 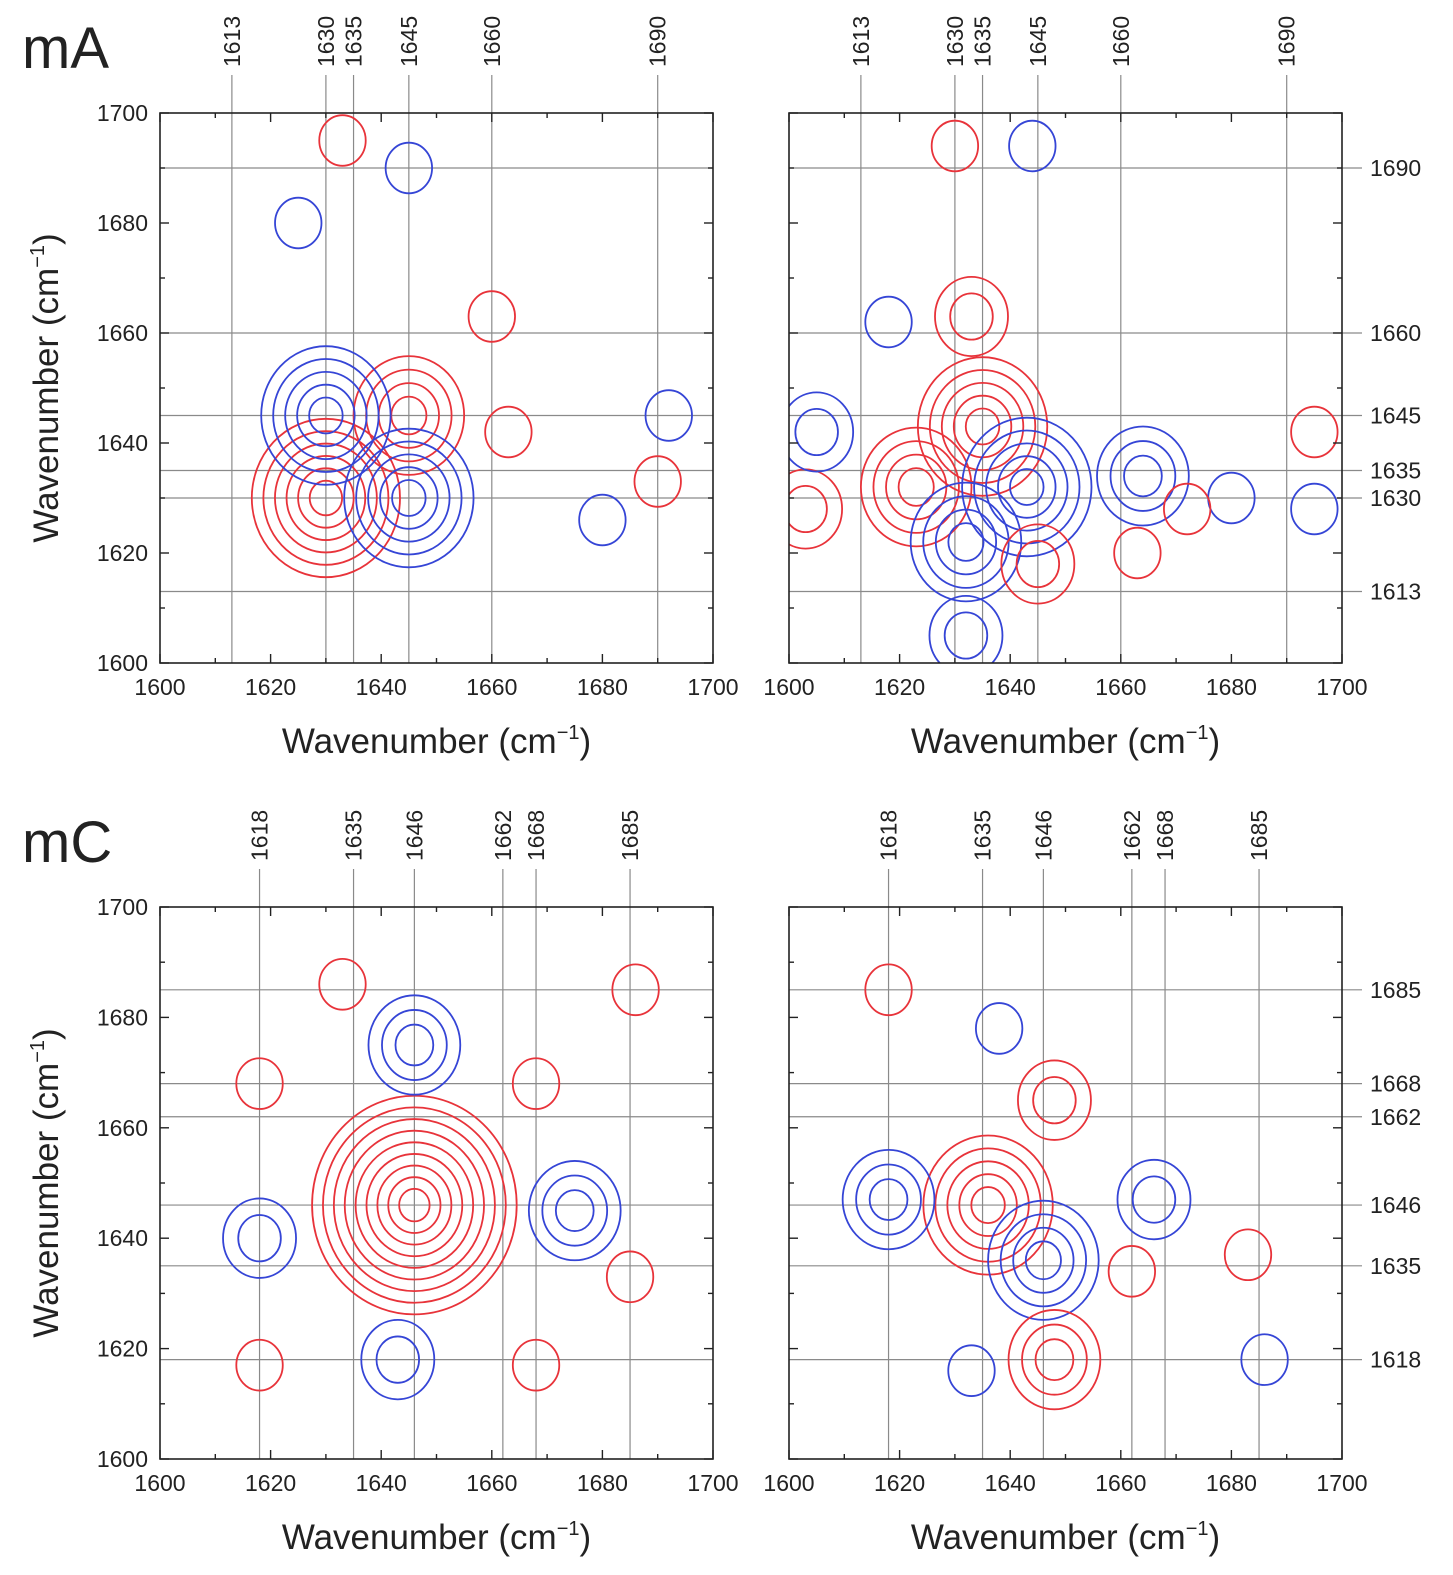 I want to click on y-tick-label: 1600, so click(x=122, y=663).